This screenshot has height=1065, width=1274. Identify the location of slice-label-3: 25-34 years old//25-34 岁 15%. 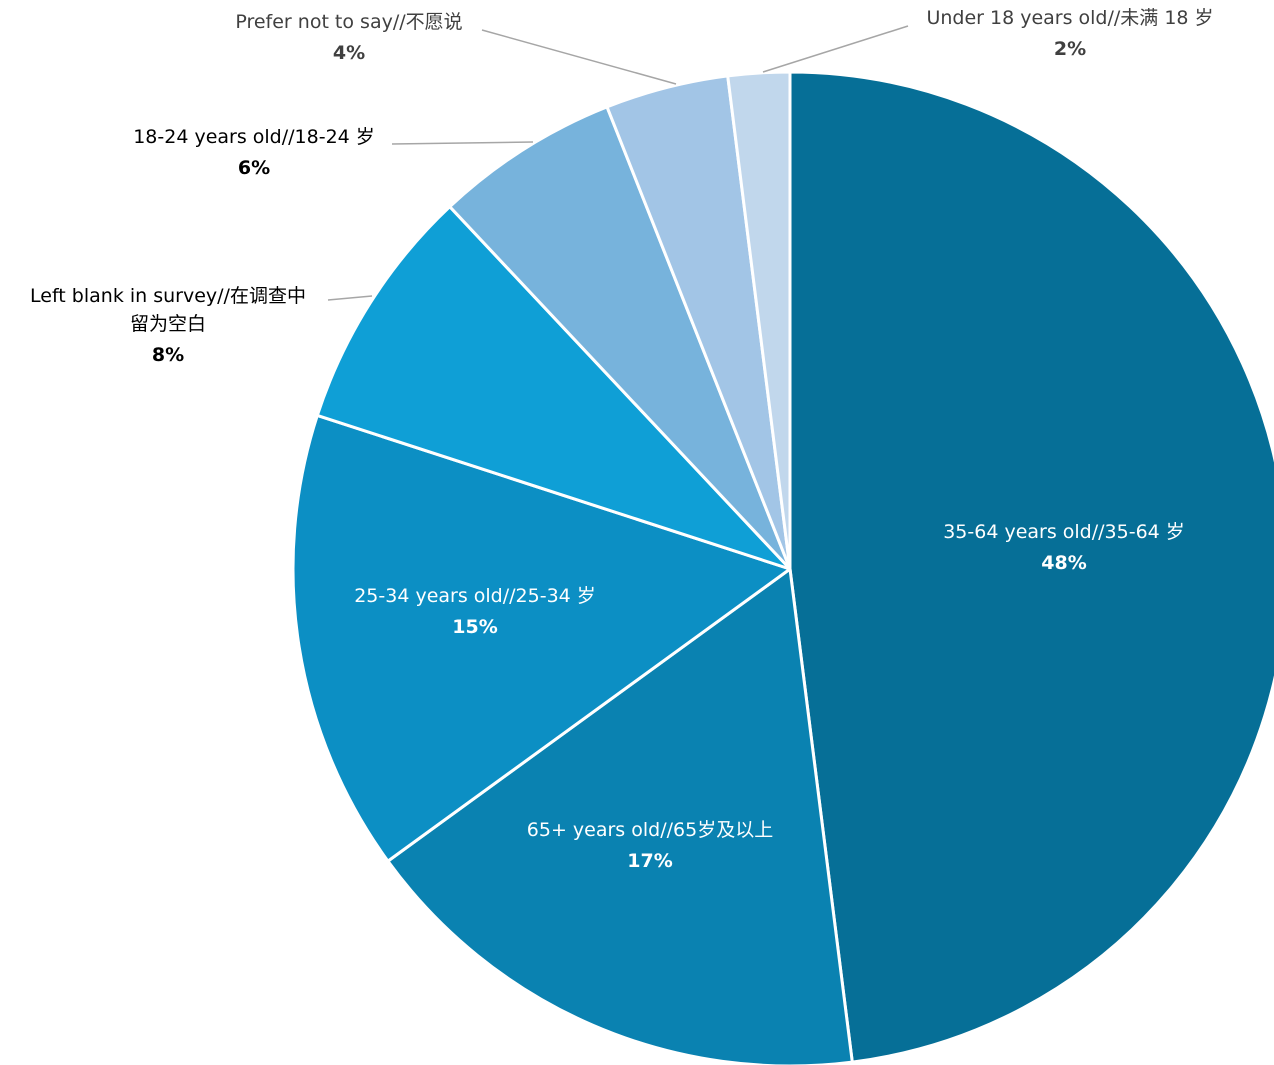
(475, 611).